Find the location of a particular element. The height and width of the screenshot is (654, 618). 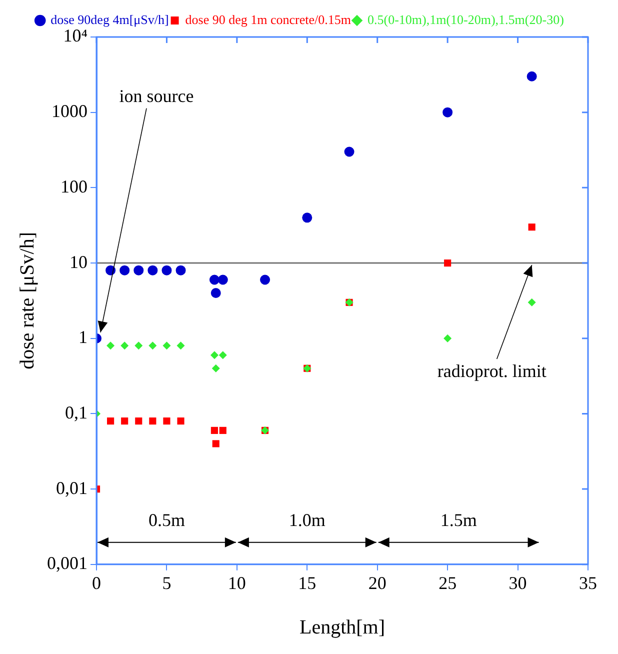

x-tick-label: 35 is located at coordinates (588, 582).